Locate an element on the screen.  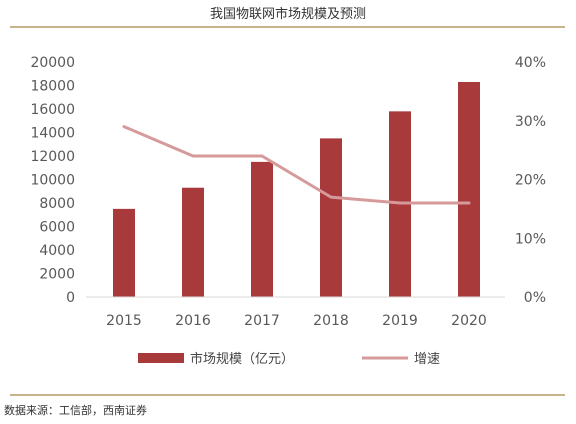
y-right-tick-label: 10% is located at coordinates (530, 239).